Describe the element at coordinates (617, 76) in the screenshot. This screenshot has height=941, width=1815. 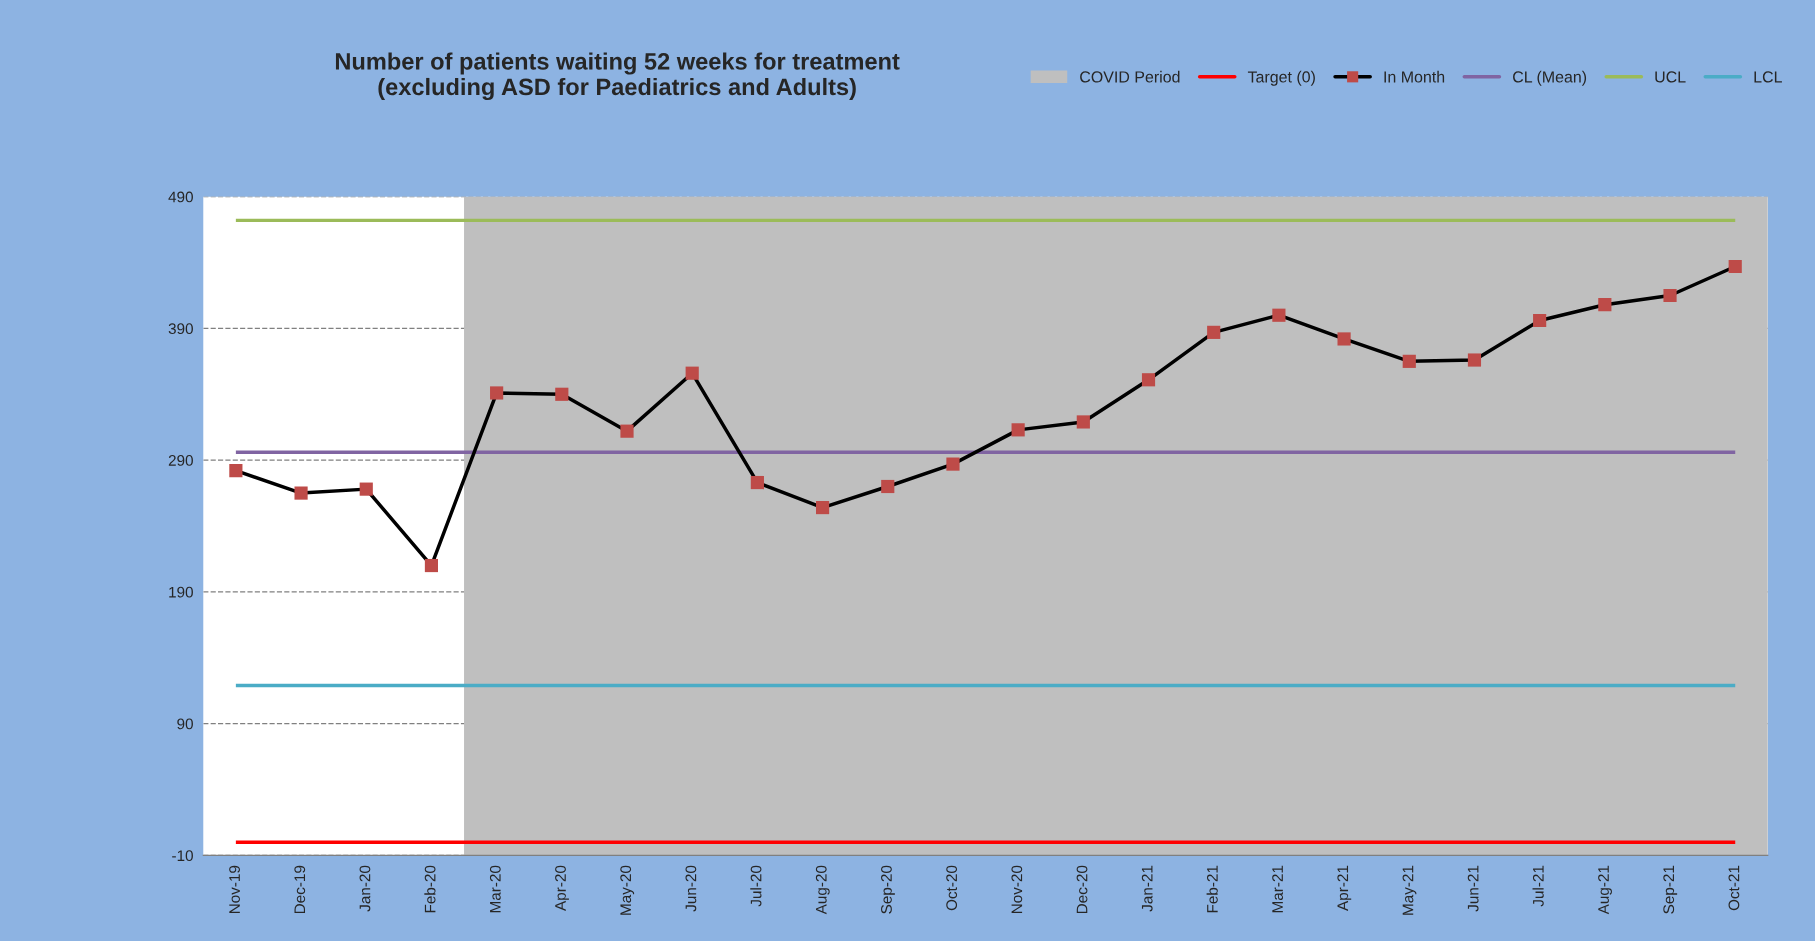
I see `chart-title: Number of patients waiting 52 weeks for treatment (excluding ASD for Paediatrics and Adults)` at that location.